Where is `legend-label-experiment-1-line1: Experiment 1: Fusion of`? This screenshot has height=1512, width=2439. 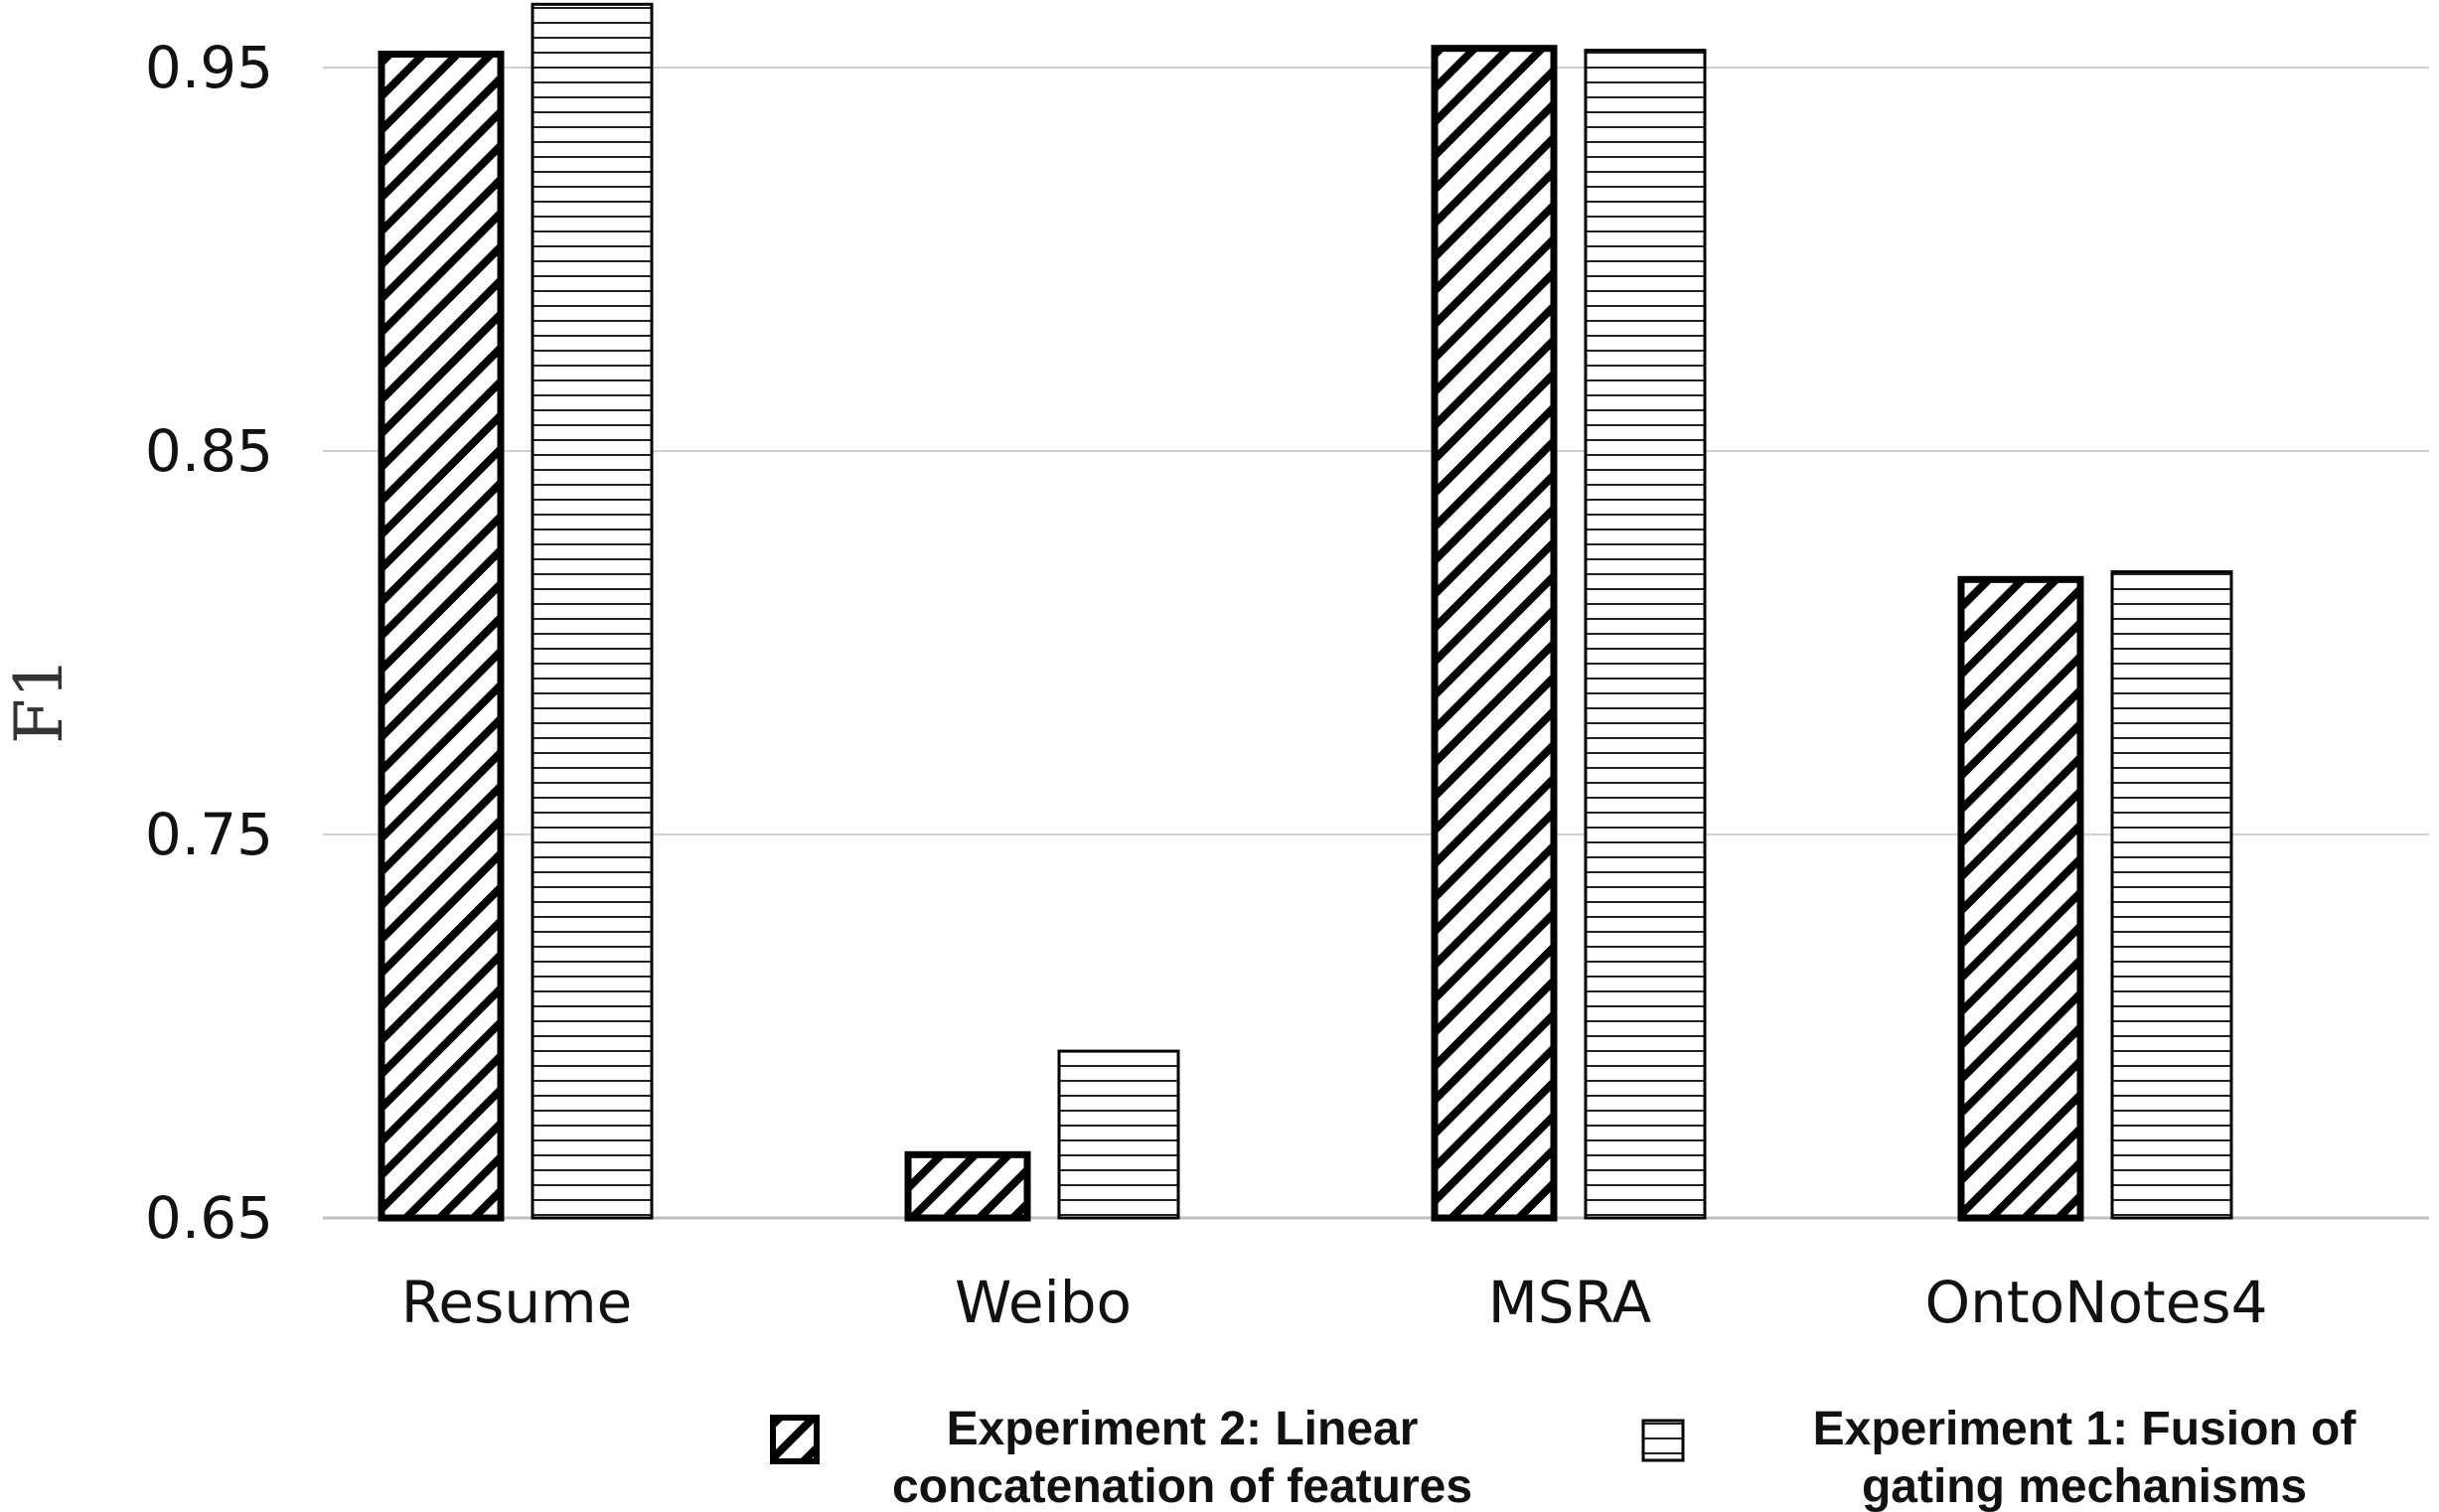
legend-label-experiment-1-line1: Experiment 1: Fusion of is located at coordinates (2085, 1429).